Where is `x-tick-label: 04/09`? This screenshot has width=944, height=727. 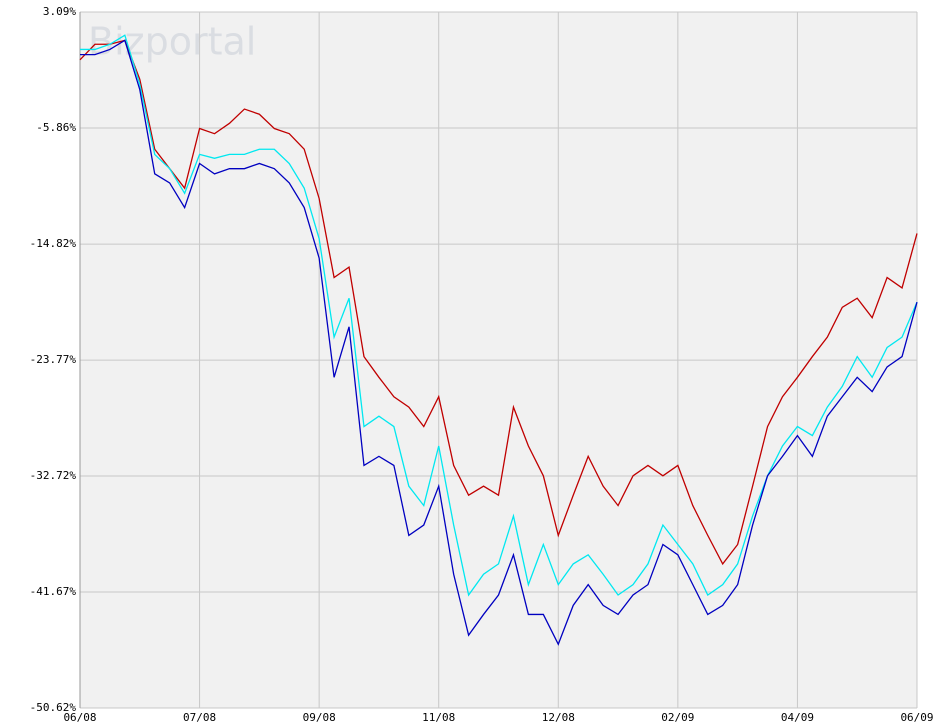
x-tick-label: 04/09 is located at coordinates (797, 717).